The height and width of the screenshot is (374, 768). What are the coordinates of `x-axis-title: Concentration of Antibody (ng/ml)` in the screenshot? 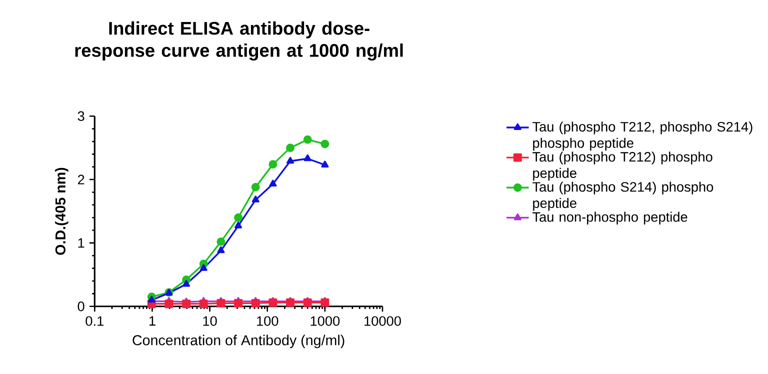 It's located at (238, 341).